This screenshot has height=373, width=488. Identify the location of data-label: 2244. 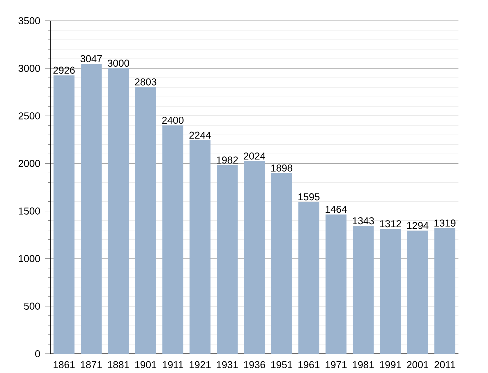
(201, 135).